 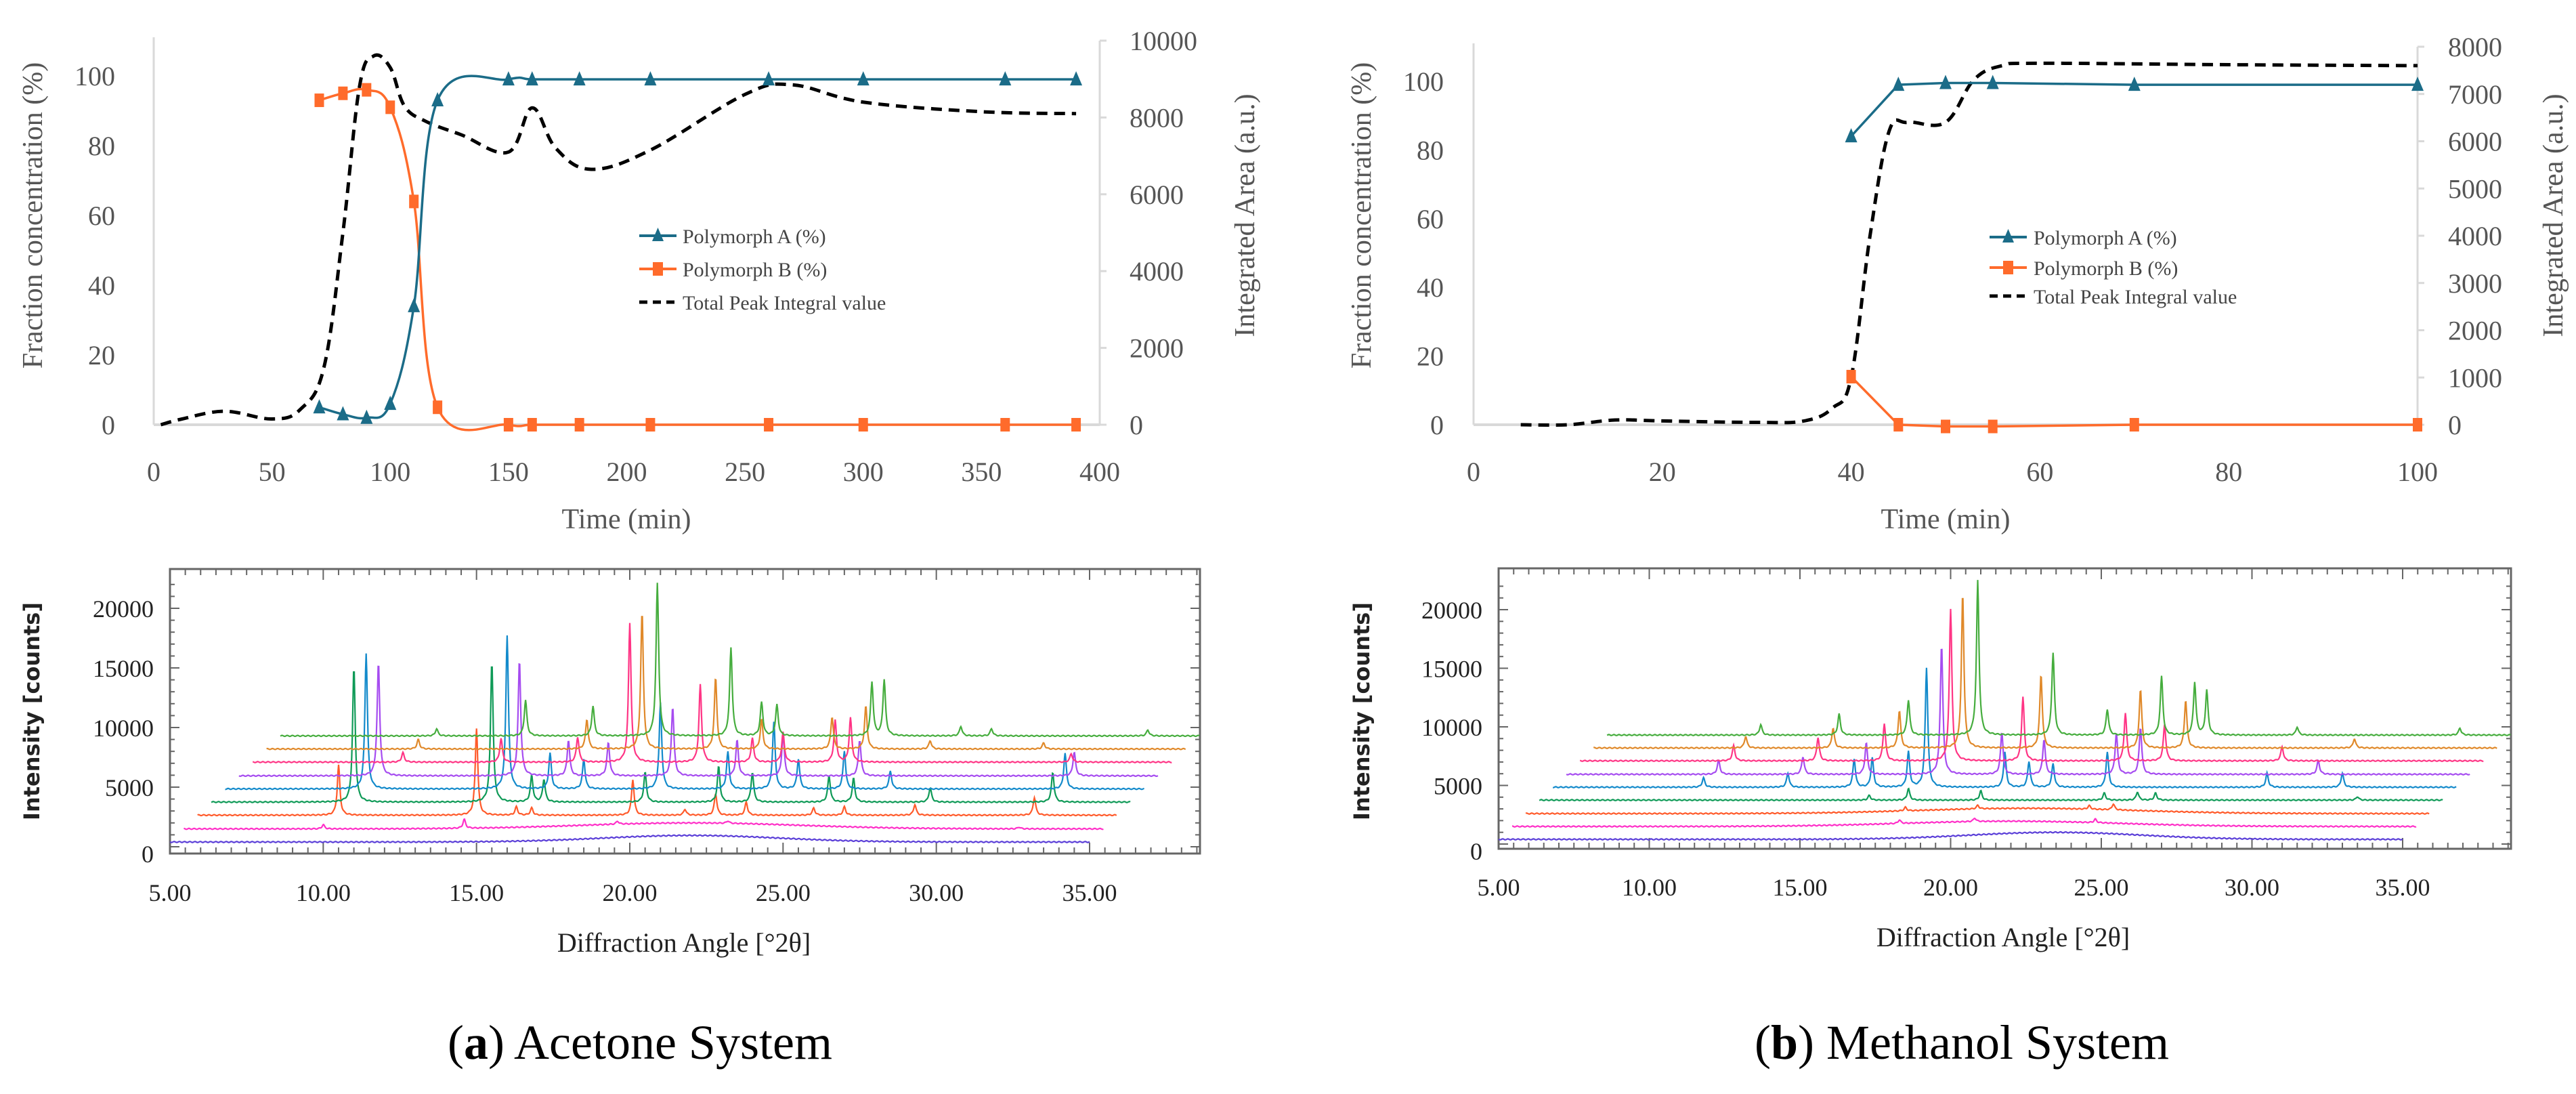 What do you see at coordinates (2475, 377) in the screenshot?
I see `y2-tick-label: 1000` at bounding box center [2475, 377].